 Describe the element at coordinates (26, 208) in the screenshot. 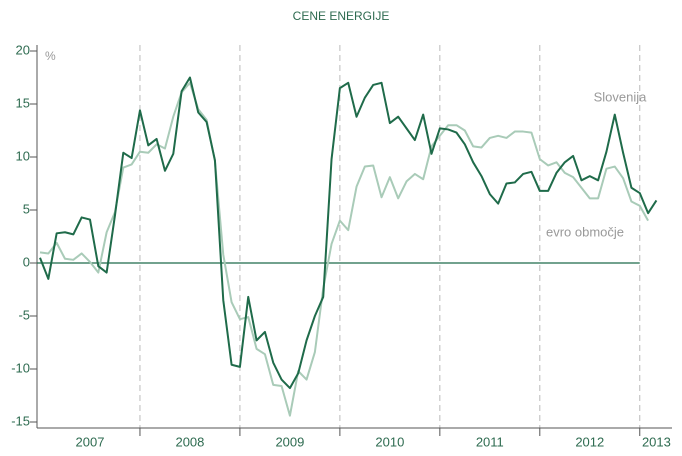

I see `y-tick-label: 5` at that location.